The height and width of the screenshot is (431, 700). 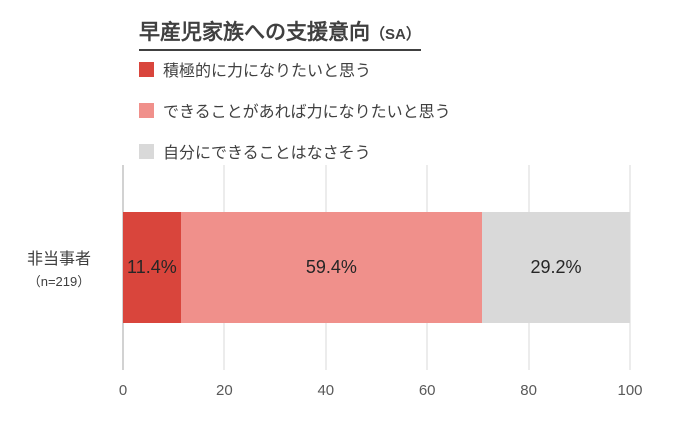 I want to click on category-name: 非当事者, so click(x=58, y=259).